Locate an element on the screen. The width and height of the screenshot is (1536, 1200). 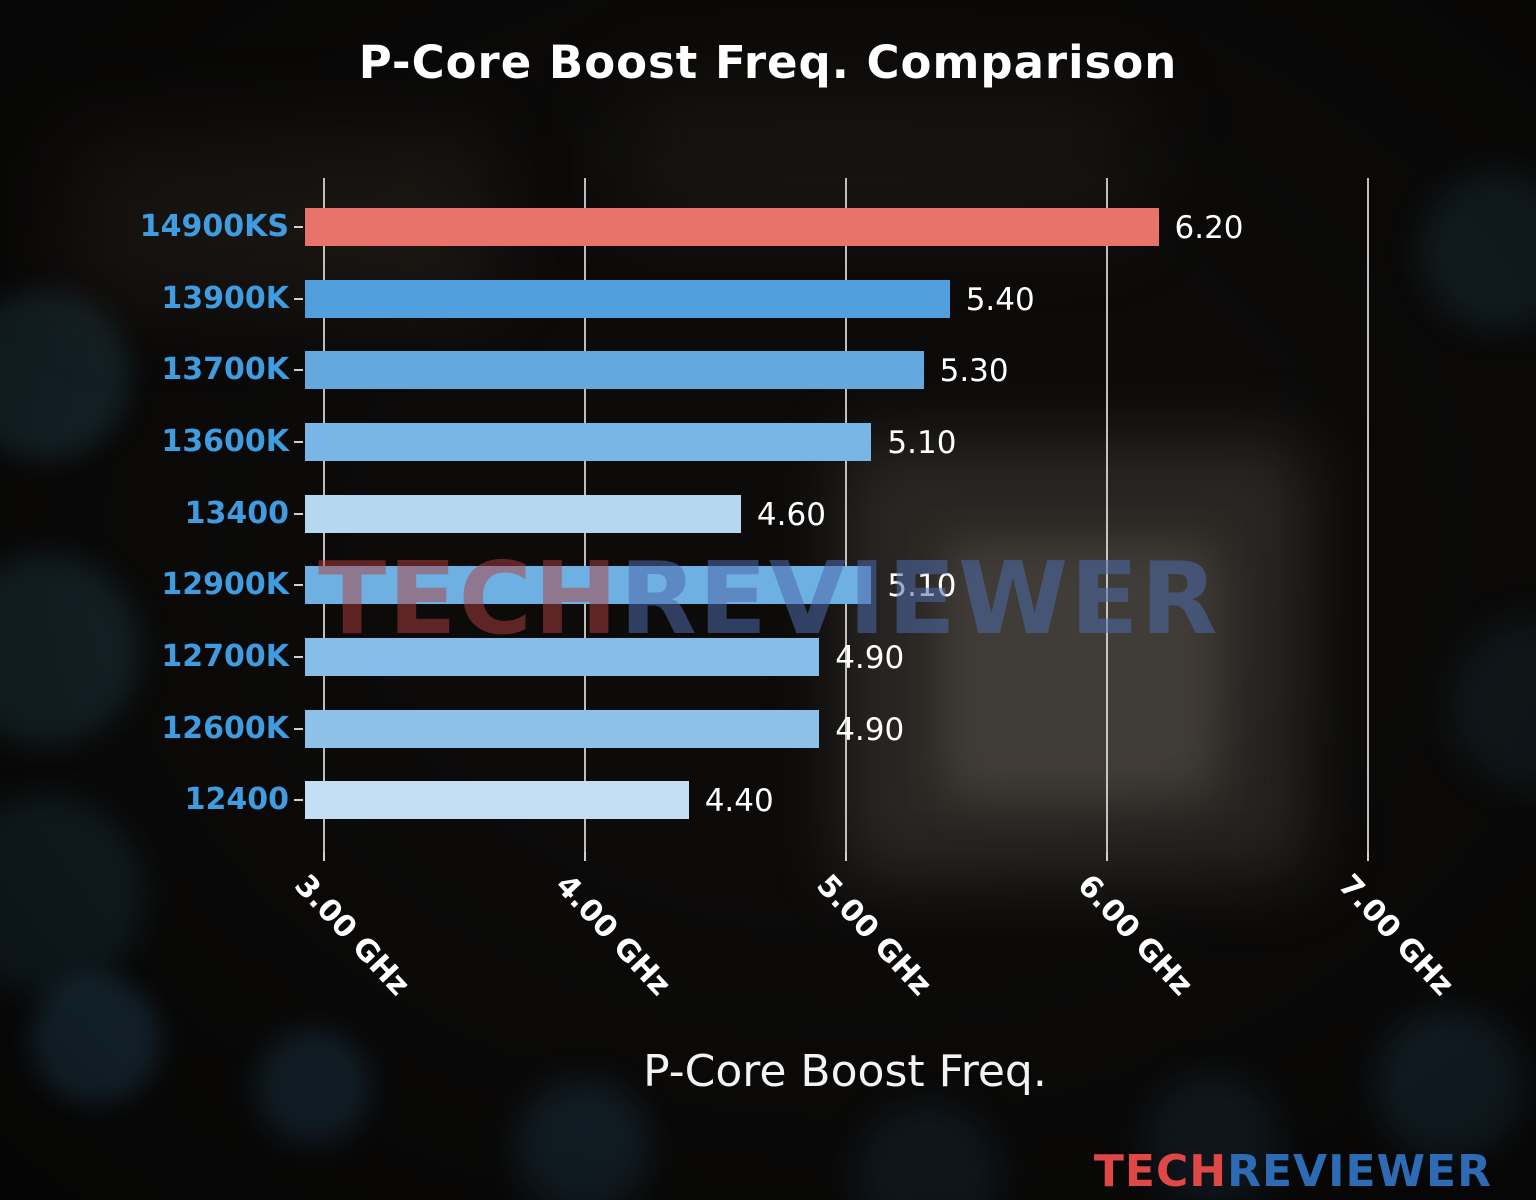
category-label: 12400 is located at coordinates (236, 800).